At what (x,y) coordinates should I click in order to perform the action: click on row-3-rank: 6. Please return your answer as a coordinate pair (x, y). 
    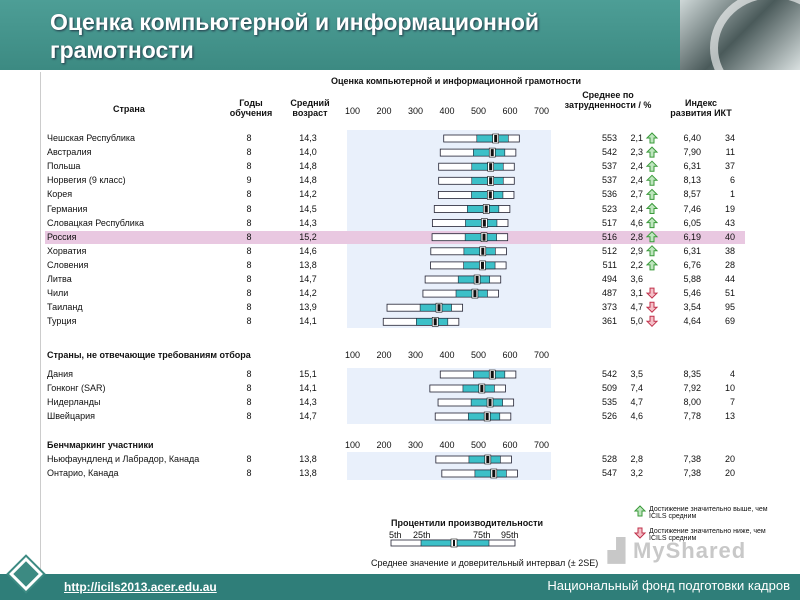
    Looking at the image, I should click on (732, 180).